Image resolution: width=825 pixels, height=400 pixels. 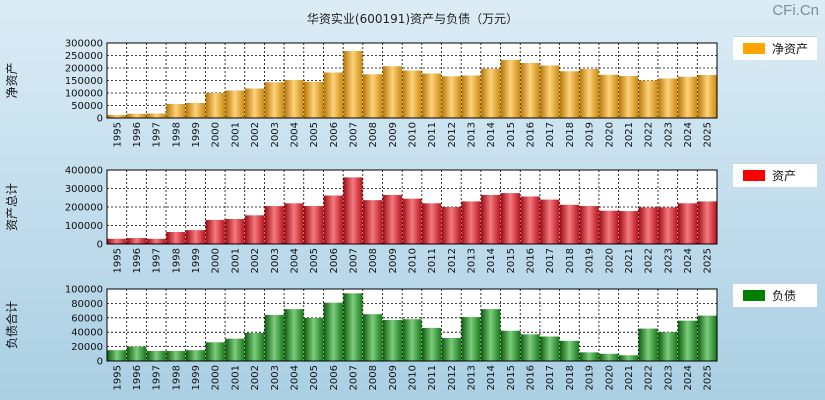 I want to click on y-tick-label: 40000, so click(x=87, y=333).